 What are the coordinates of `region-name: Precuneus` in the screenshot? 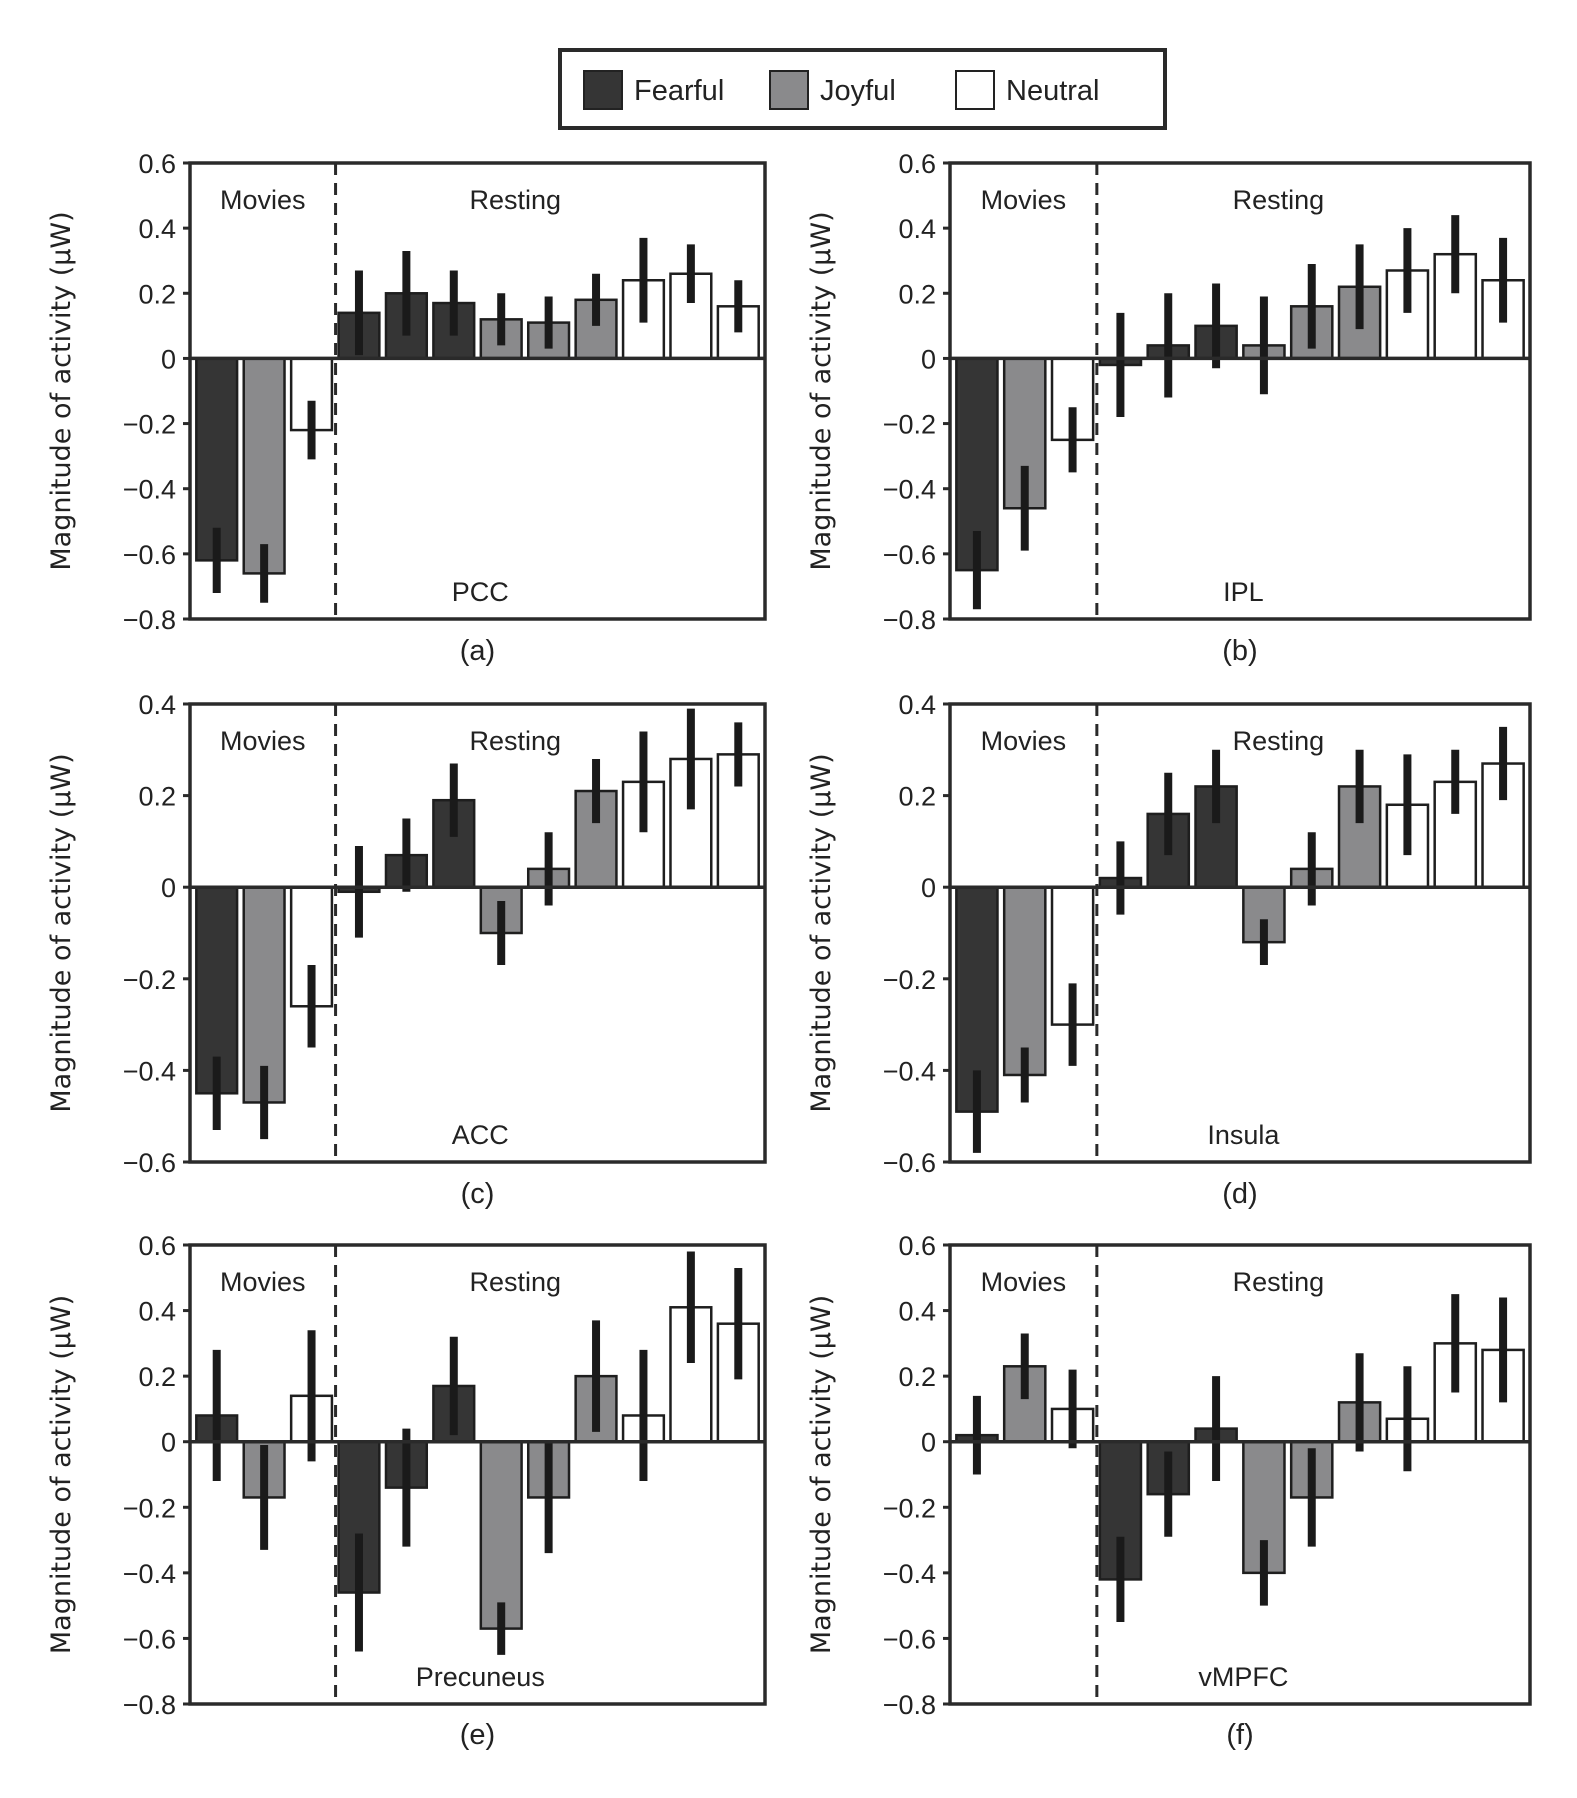 It's located at (480, 1677).